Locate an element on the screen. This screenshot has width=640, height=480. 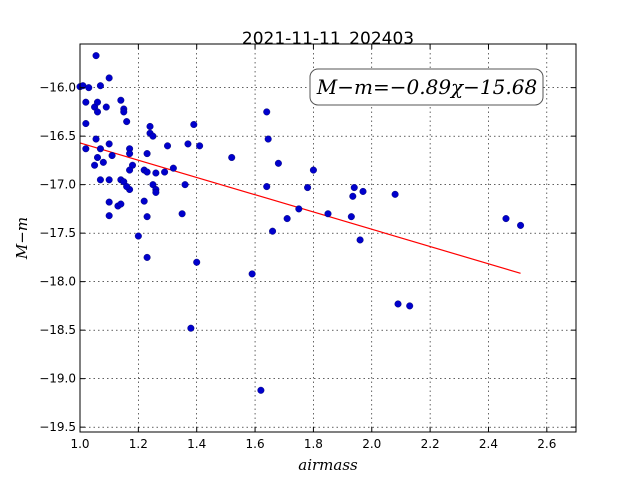
equation-annotation: M−m=−0.89χ−15.68 is located at coordinates (426, 87).